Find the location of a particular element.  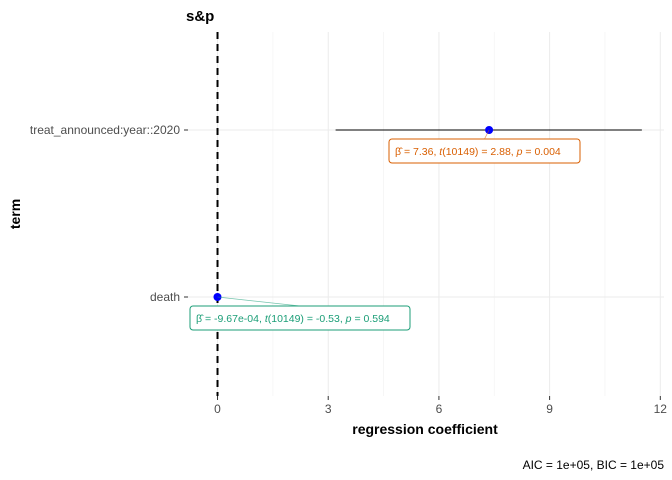

x-axis: 0 3 6 9 12 is located at coordinates (440, 406).